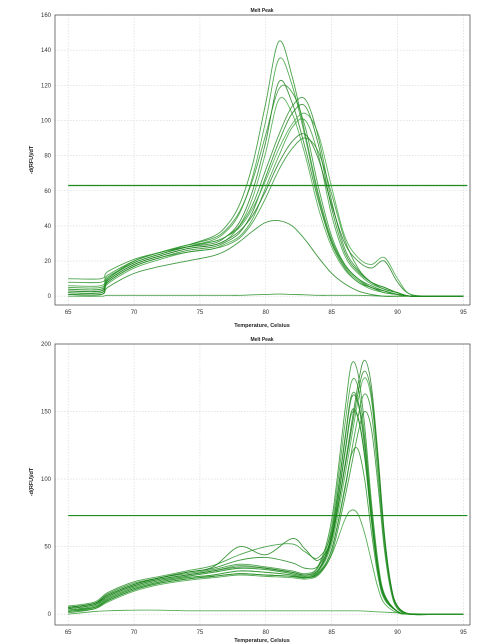 Image resolution: width=486 pixels, height=644 pixels. Describe the element at coordinates (46, 345) in the screenshot. I see `y-tick-label: 200` at that location.